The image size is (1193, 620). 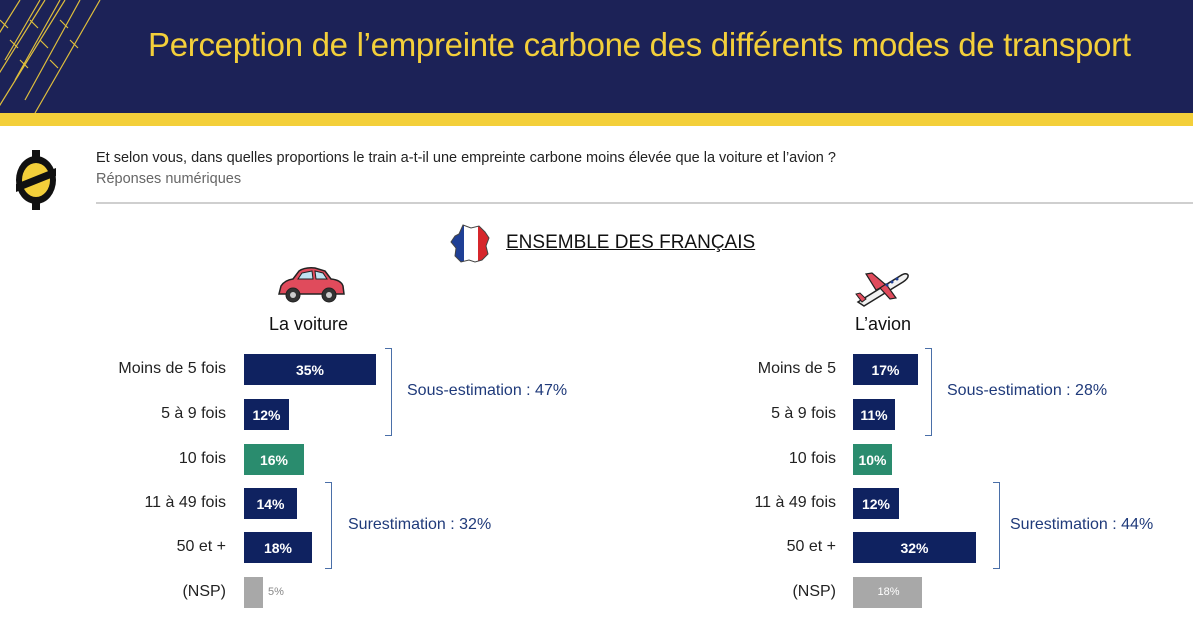 I want to click on category-label: Moins de 5 fois, so click(x=172, y=368).